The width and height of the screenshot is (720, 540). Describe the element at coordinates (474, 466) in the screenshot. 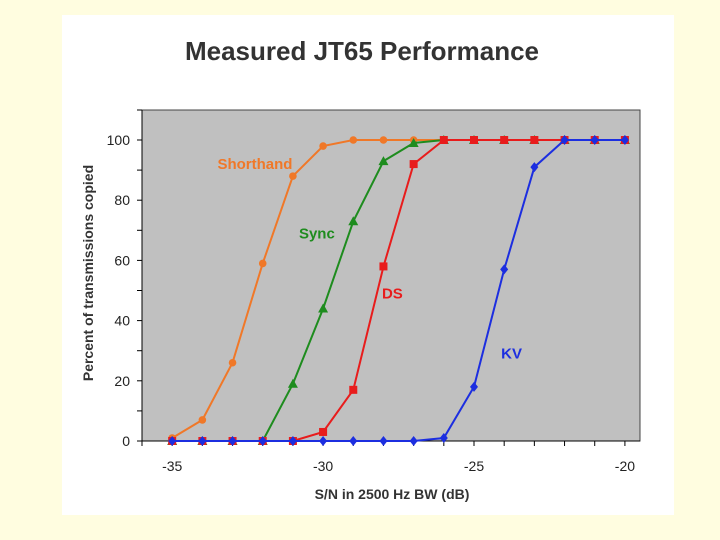

I see `x-tick-label: -25` at that location.